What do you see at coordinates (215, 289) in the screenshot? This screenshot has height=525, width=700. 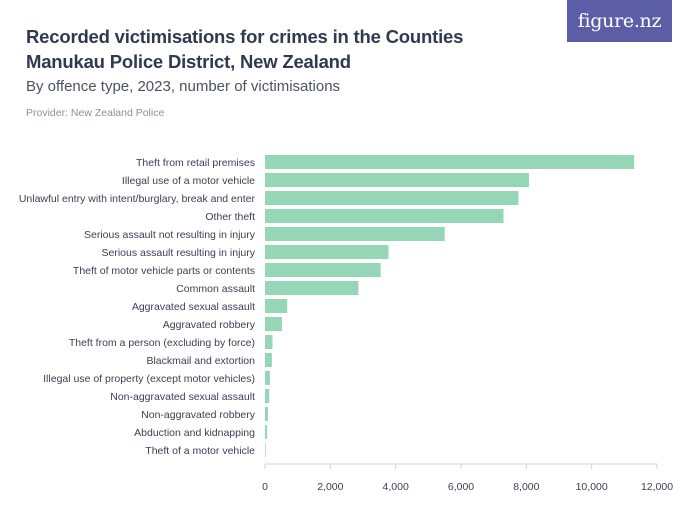 I see `category-label-7: Common assault` at bounding box center [215, 289].